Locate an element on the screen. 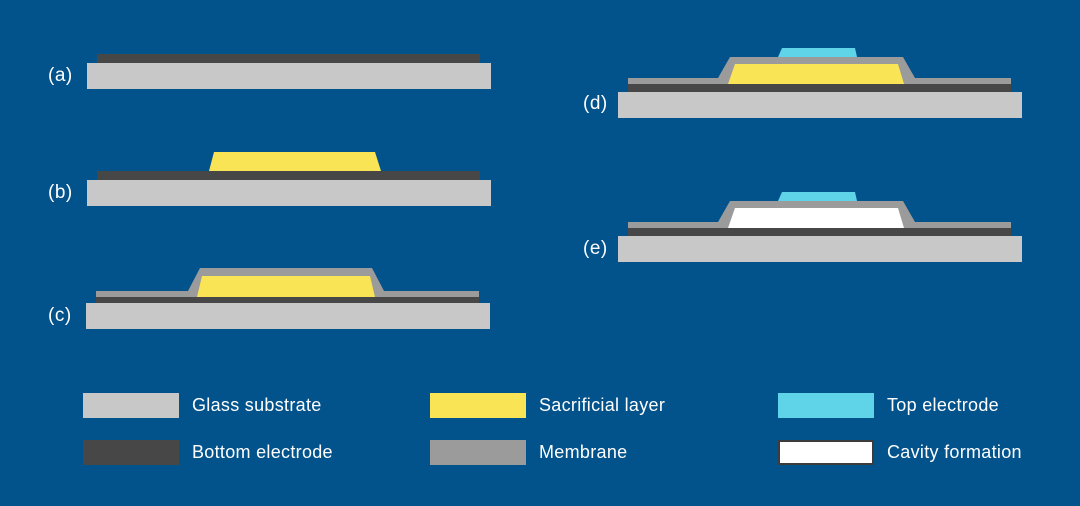 The image size is (1080, 506). legend-item-glass-substrate: Glass substrate is located at coordinates (202, 405).